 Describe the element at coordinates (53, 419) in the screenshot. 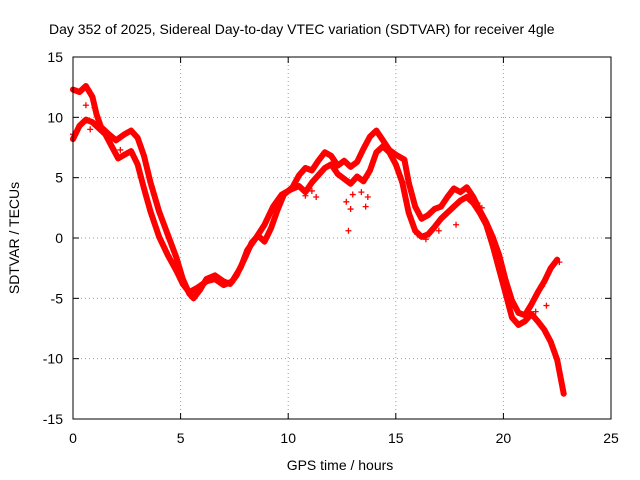

I see `y-tick-label: -15` at that location.